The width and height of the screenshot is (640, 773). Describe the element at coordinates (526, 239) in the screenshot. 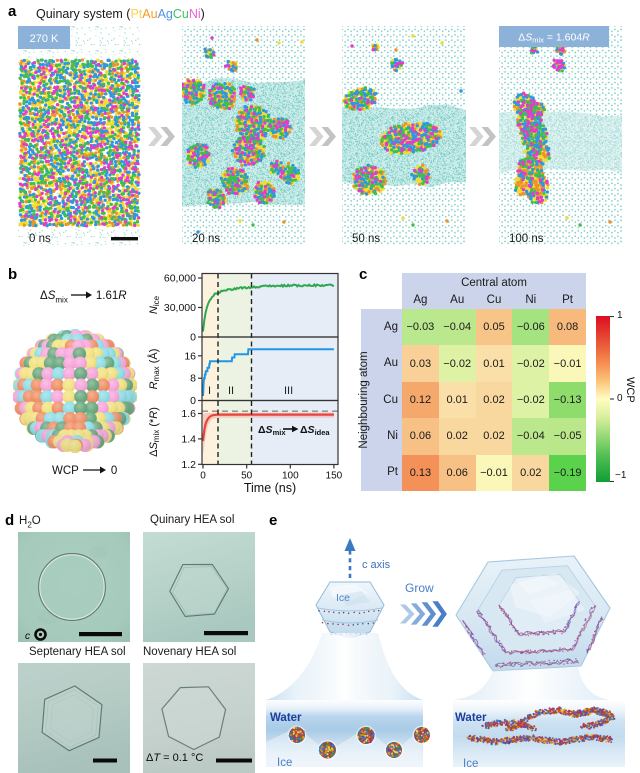

I see `svg-text: 100 ns` at that location.